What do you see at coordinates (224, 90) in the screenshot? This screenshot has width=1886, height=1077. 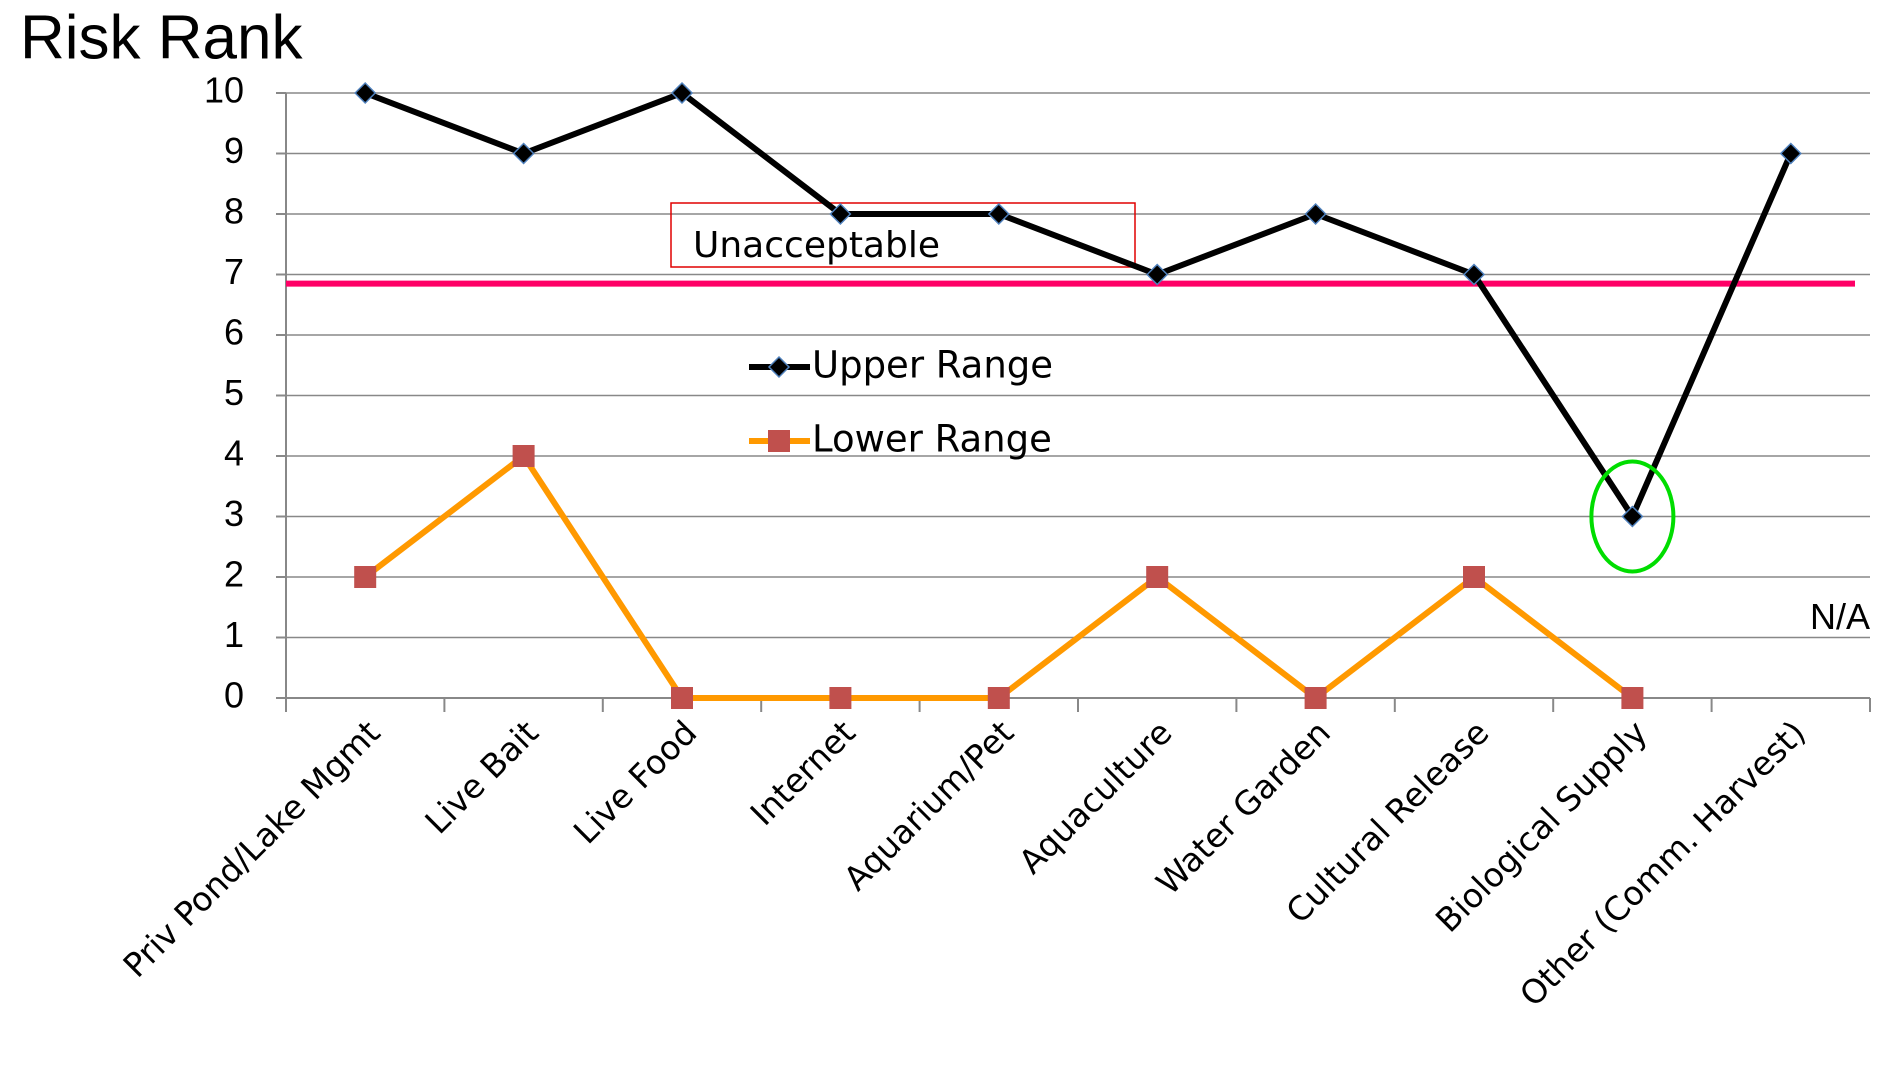 I see `y-tick-label: 10` at bounding box center [224, 90].